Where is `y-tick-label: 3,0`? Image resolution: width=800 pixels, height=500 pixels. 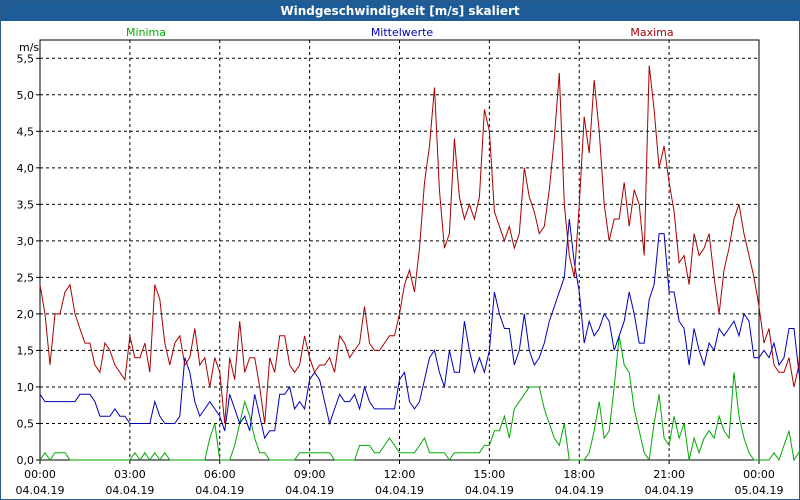
y-tick-label: 3,0 is located at coordinates (26, 241).